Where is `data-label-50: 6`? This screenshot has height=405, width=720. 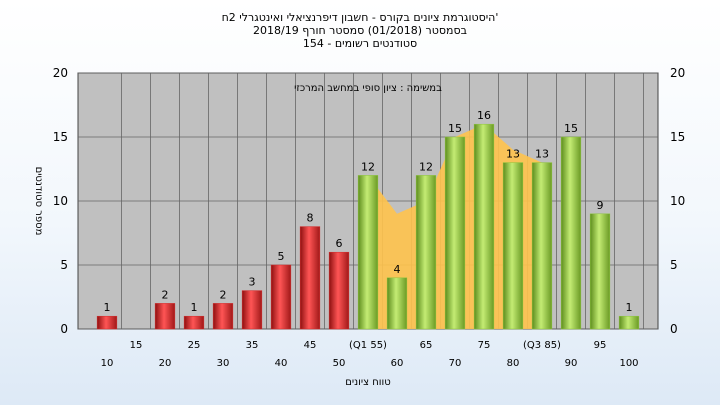 data-label-50: 6 is located at coordinates (339, 243).